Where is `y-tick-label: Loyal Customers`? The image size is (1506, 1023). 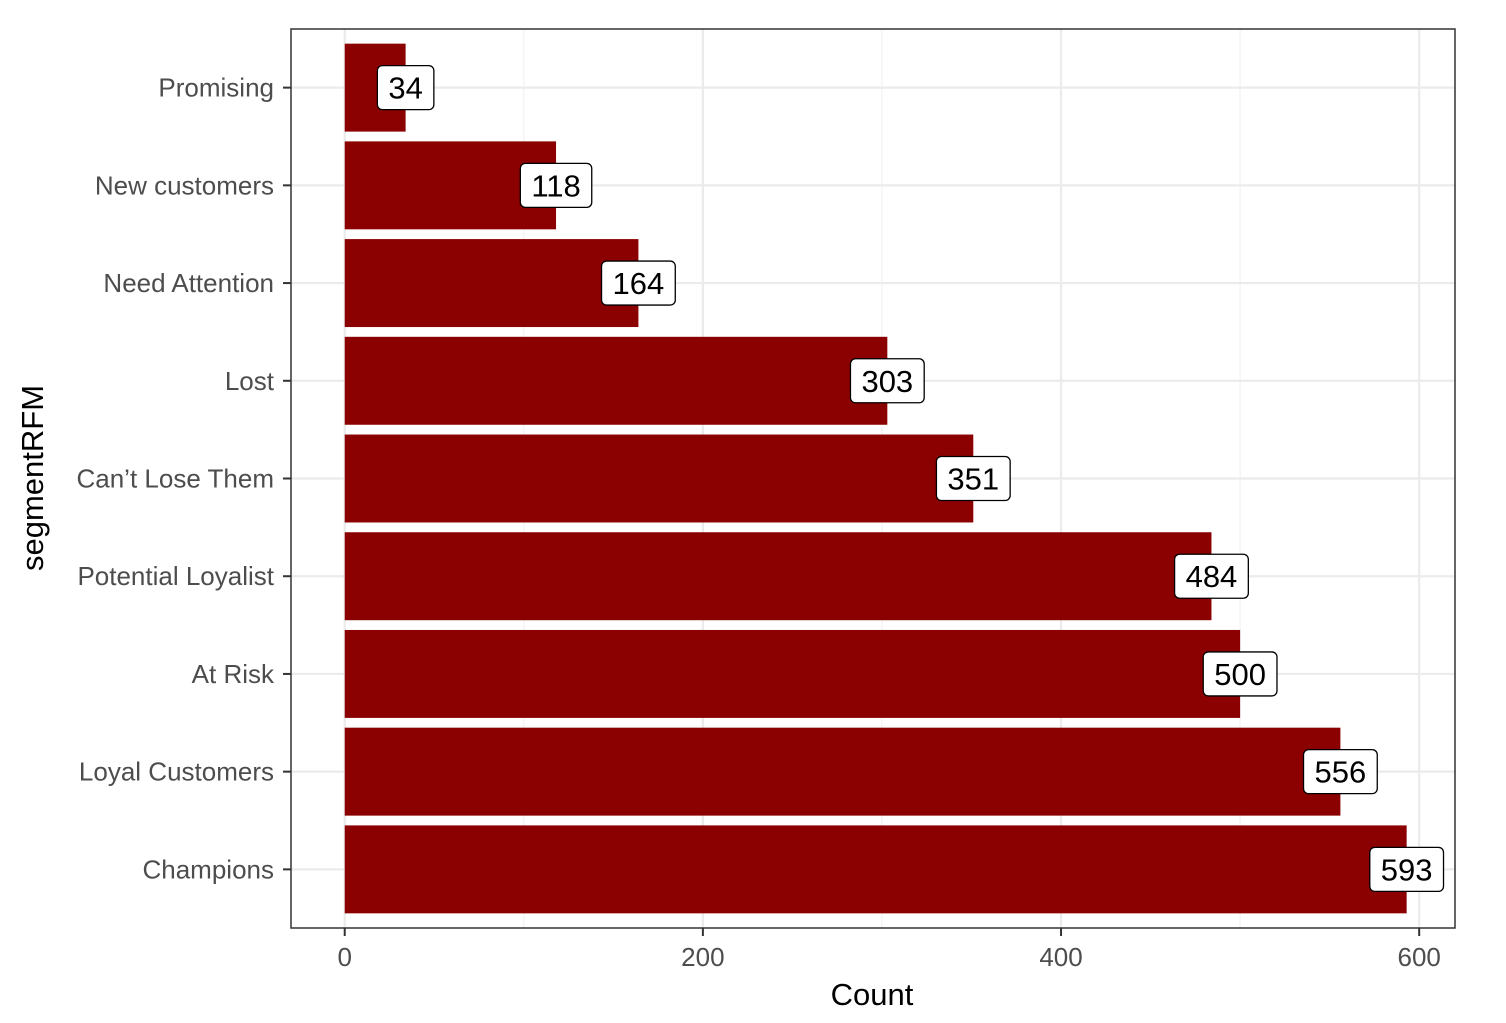
y-tick-label: Loyal Customers is located at coordinates (176, 772).